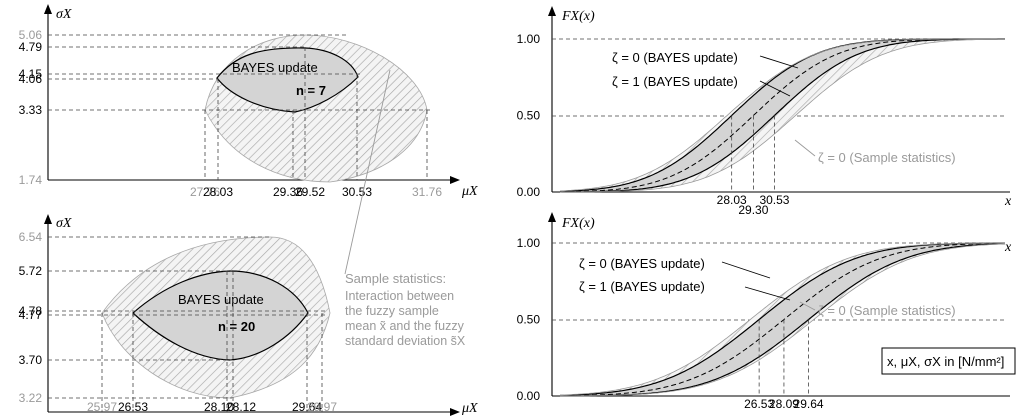 The image size is (1021, 417). I want to click on y-tick-label: 4.15, so click(31, 74).